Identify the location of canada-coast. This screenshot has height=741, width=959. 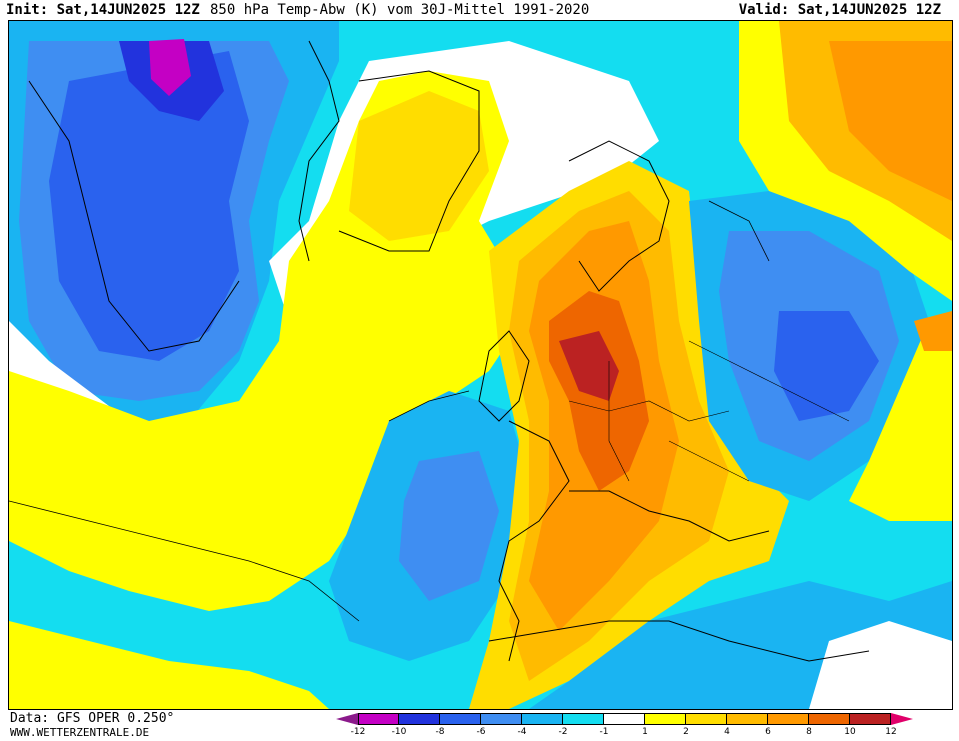
(134, 216).